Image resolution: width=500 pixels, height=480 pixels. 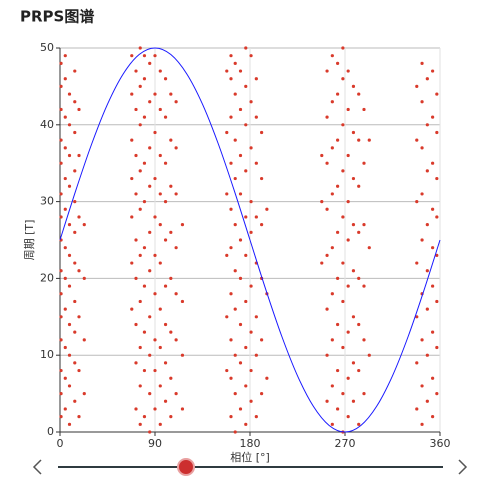 What do you see at coordinates (440, 443) in the screenshot?
I see `x-tick-label: 360` at bounding box center [440, 443].